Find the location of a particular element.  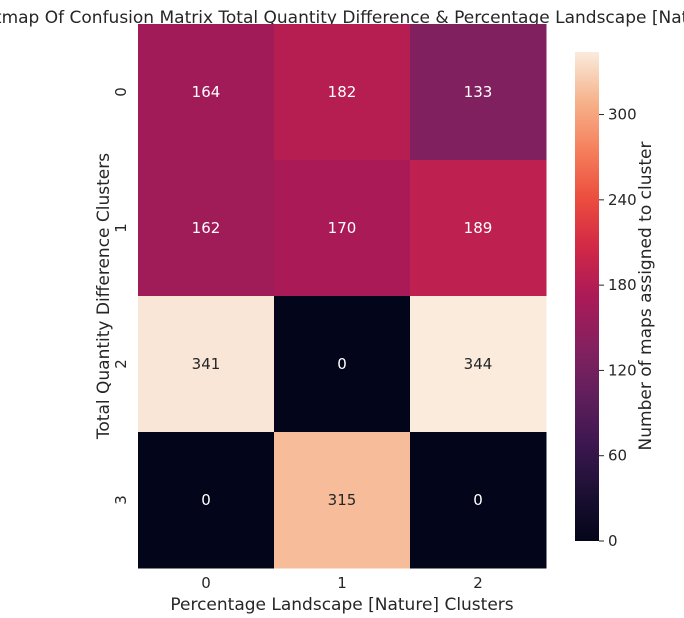

cell-value-label: 182 is located at coordinates (342, 92).